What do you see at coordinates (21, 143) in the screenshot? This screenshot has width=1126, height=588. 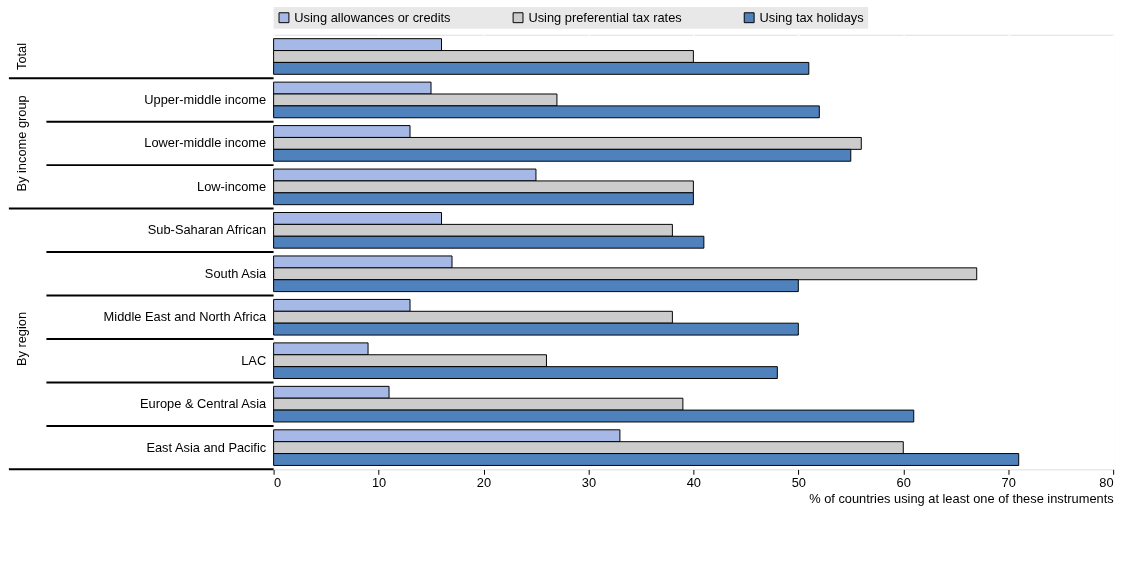 I see `text: By income group` at bounding box center [21, 143].